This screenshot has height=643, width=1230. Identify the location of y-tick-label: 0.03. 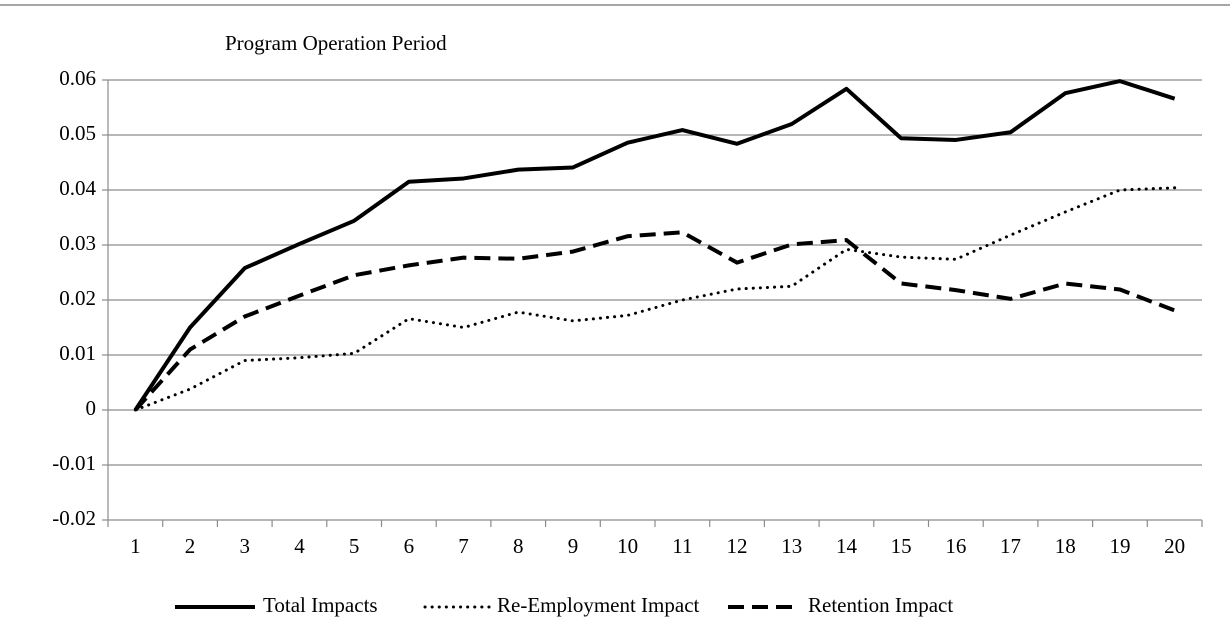
(77, 243).